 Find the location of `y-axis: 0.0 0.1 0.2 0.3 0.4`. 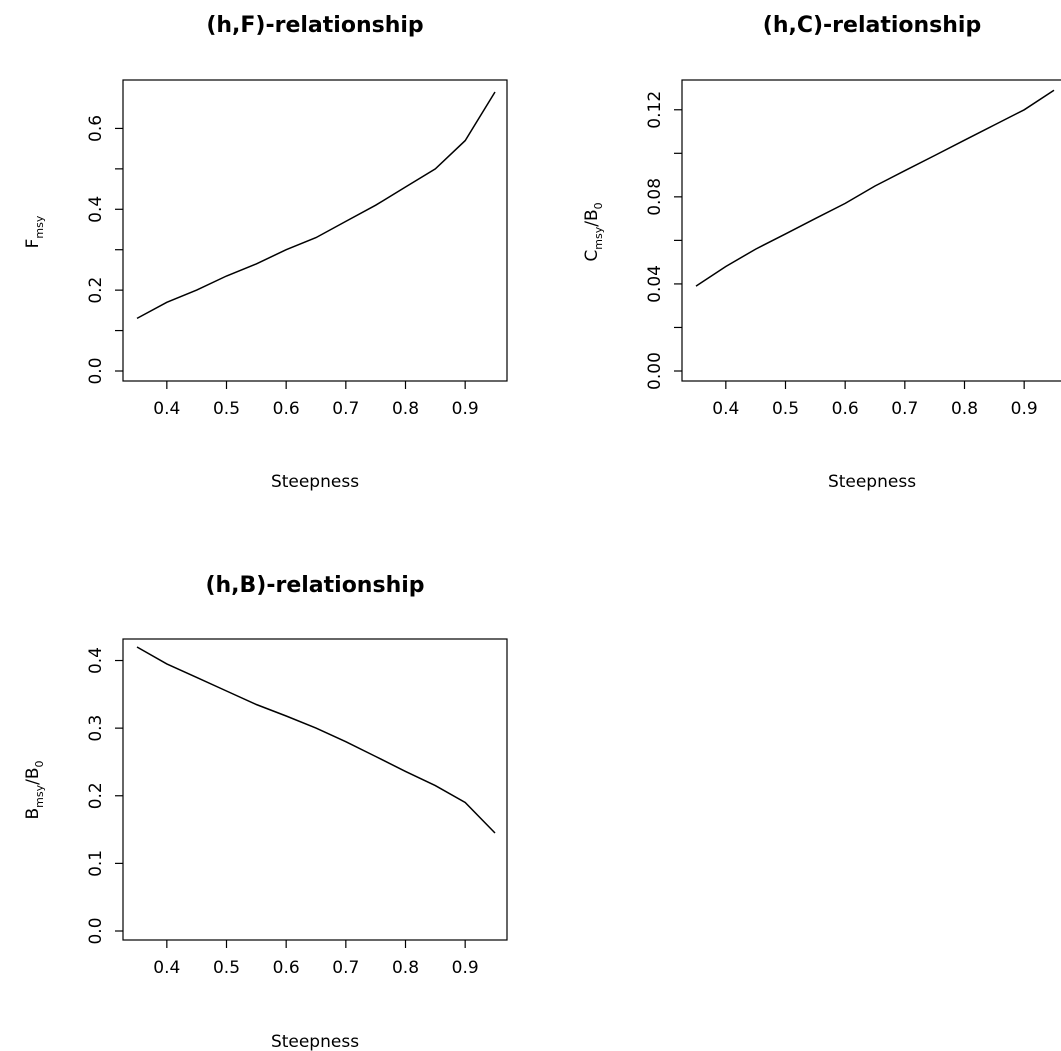

y-axis: 0.0 0.1 0.2 0.3 0.4 is located at coordinates (104, 796).